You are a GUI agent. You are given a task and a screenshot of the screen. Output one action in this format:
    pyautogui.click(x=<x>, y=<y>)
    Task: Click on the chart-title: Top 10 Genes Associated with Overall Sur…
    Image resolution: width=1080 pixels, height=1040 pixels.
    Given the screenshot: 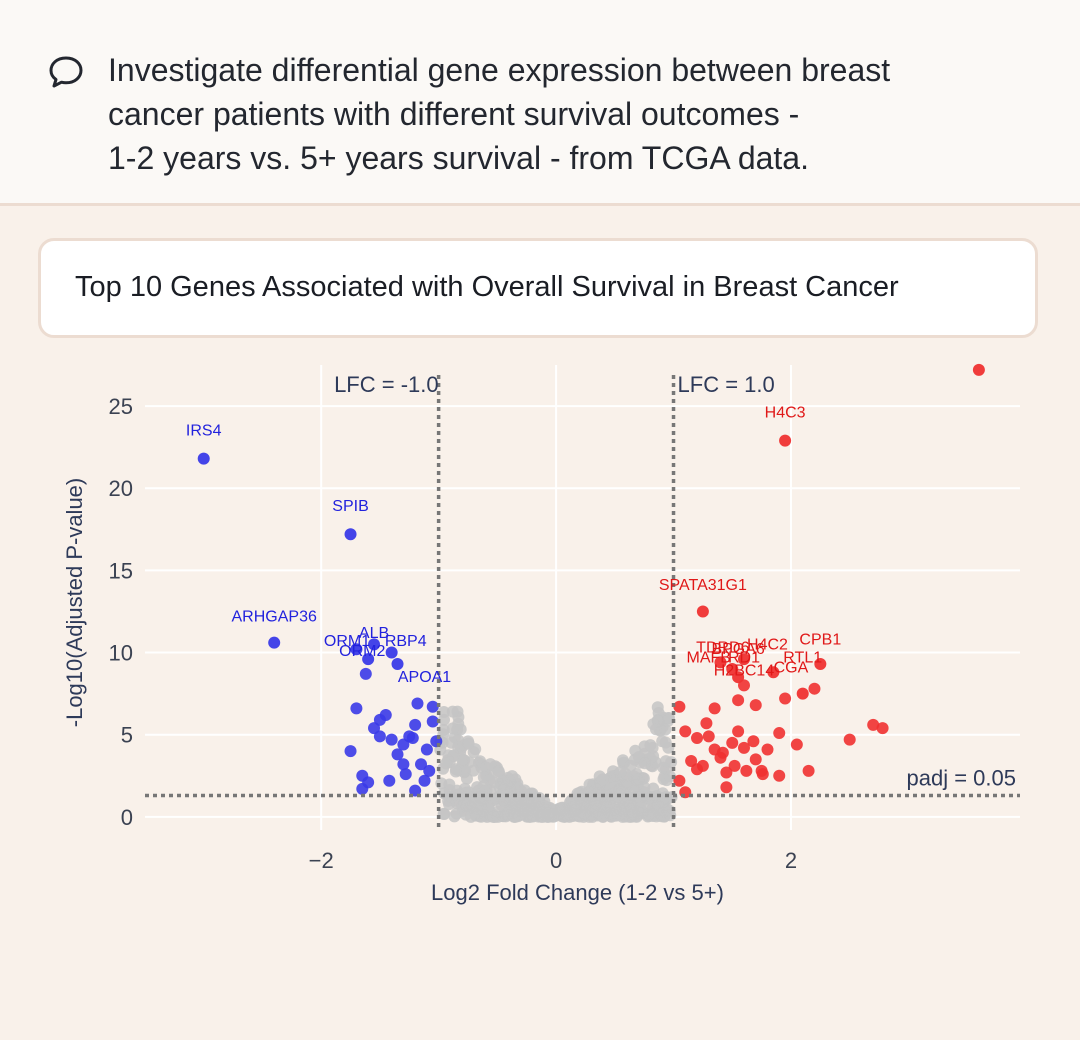 What is the action you would take?
    pyautogui.click(x=487, y=287)
    